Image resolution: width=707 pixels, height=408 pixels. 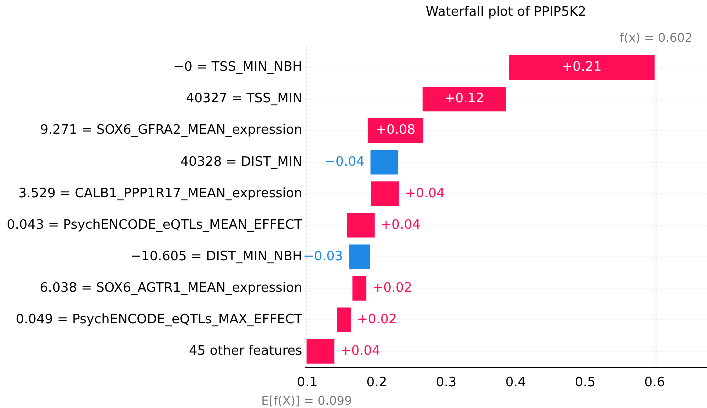 I want to click on data-label: +0.12, so click(x=464, y=99).